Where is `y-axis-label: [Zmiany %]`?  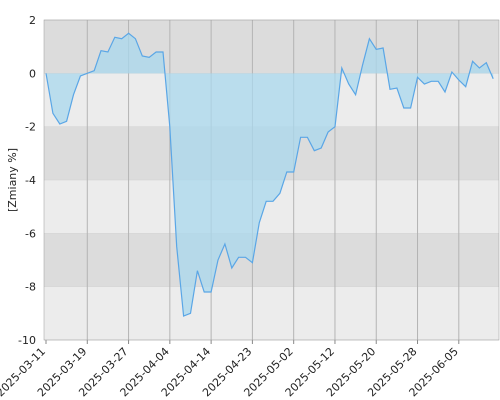 y-axis-label: [Zmiany %] is located at coordinates (12, 180).